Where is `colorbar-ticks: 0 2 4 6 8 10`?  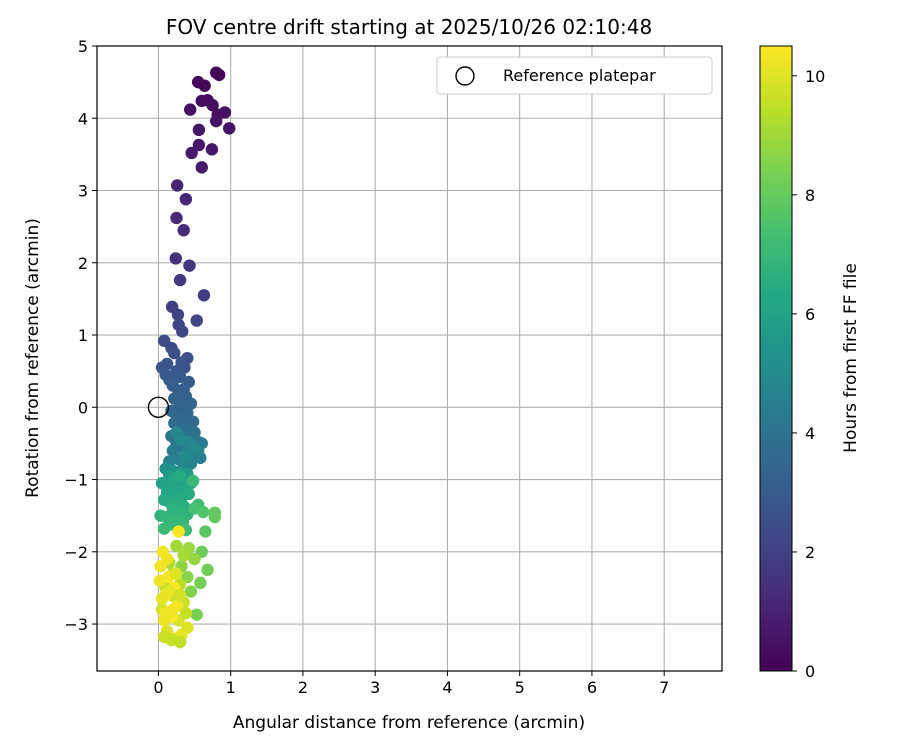 colorbar-ticks: 0 2 4 6 8 10 is located at coordinates (808, 374).